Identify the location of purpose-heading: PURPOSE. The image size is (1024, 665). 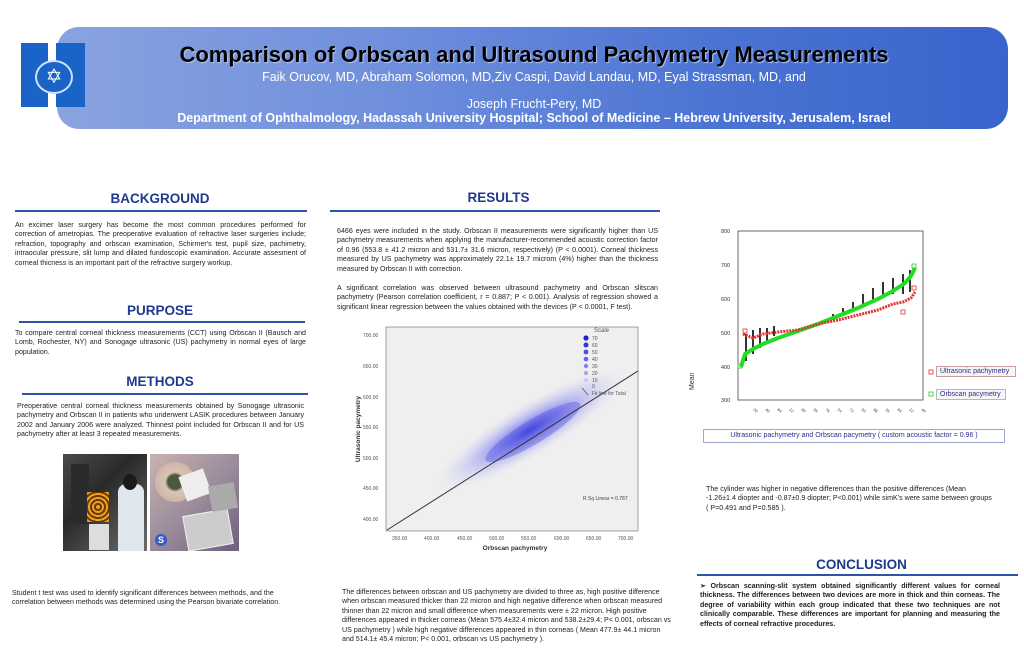
(160, 310).